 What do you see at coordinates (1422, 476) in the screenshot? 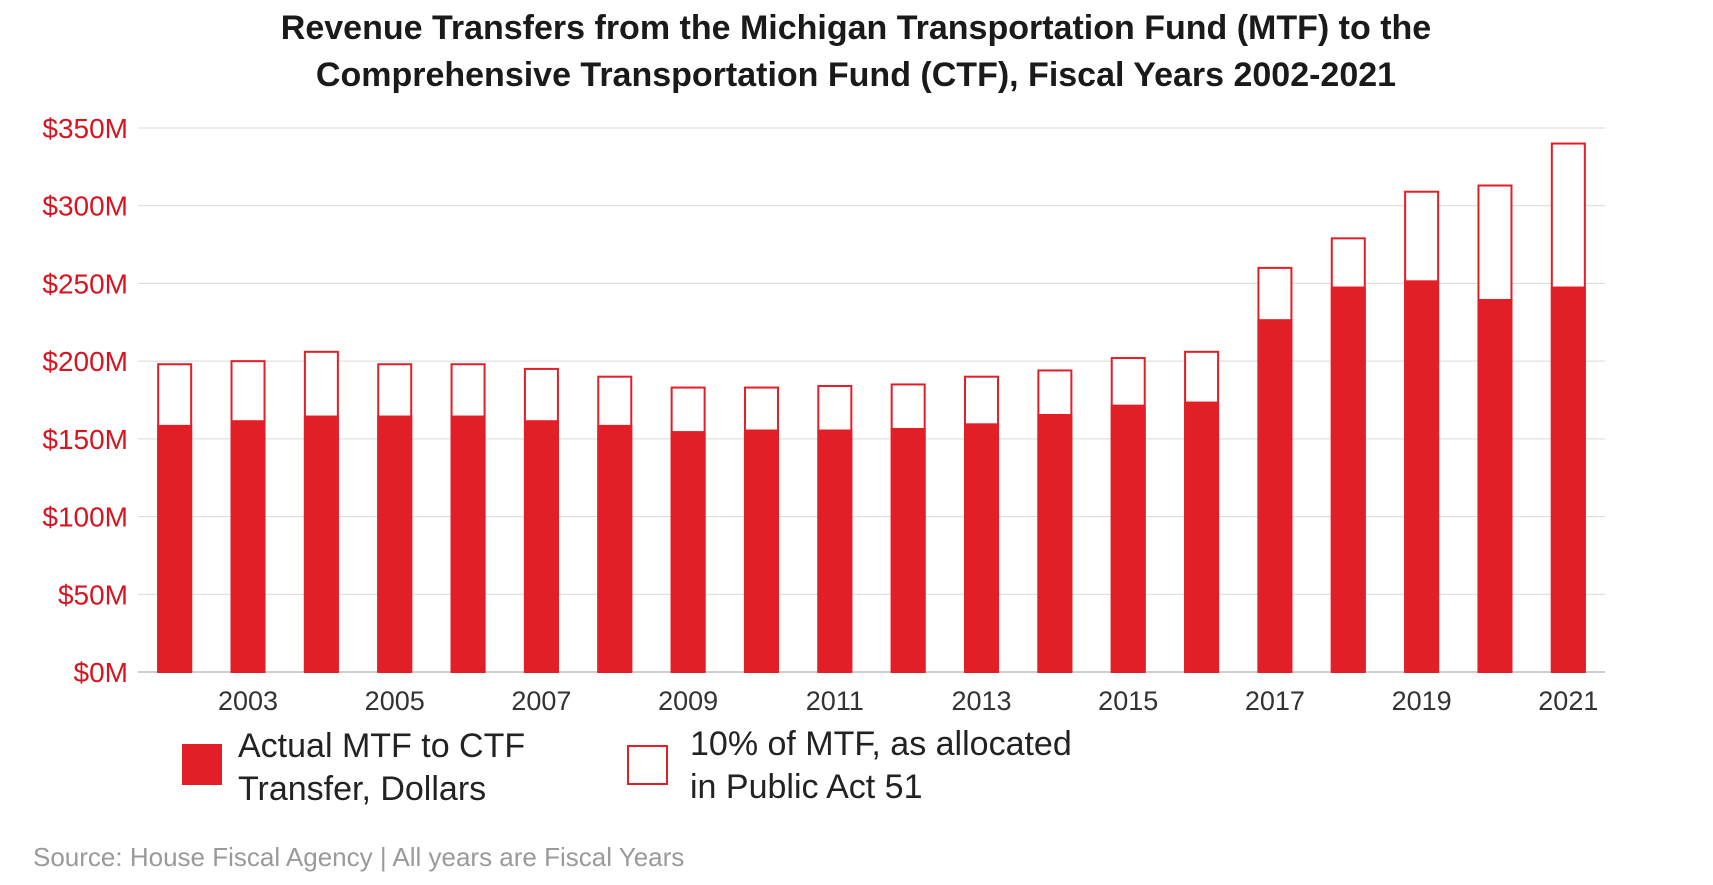
I see `bar-actual-2019` at bounding box center [1422, 476].